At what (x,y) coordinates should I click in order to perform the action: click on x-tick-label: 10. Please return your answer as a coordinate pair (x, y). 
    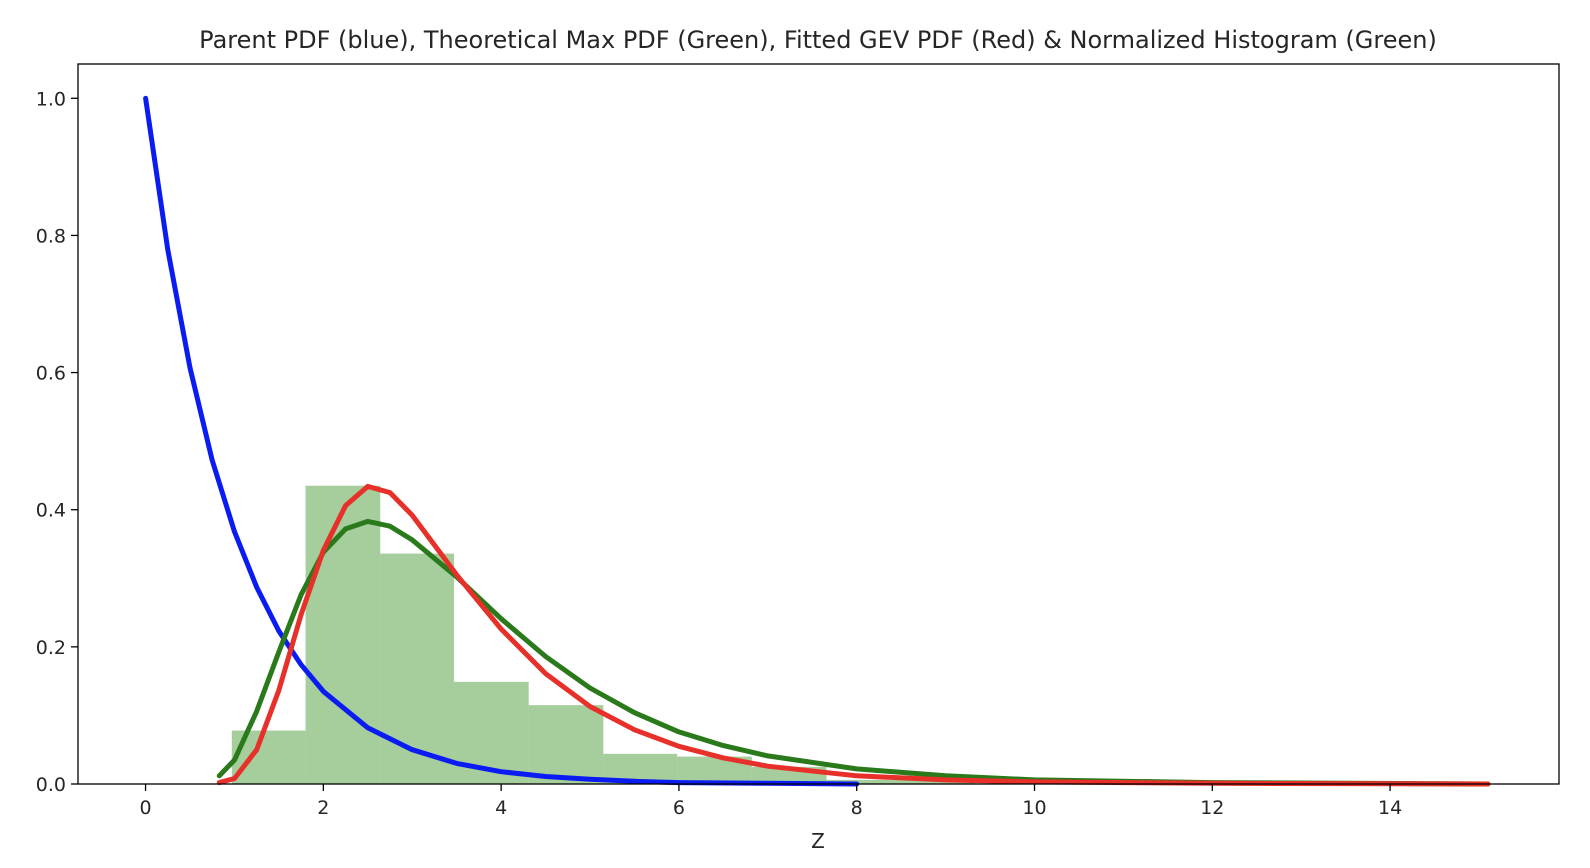
    Looking at the image, I should click on (1034, 808).